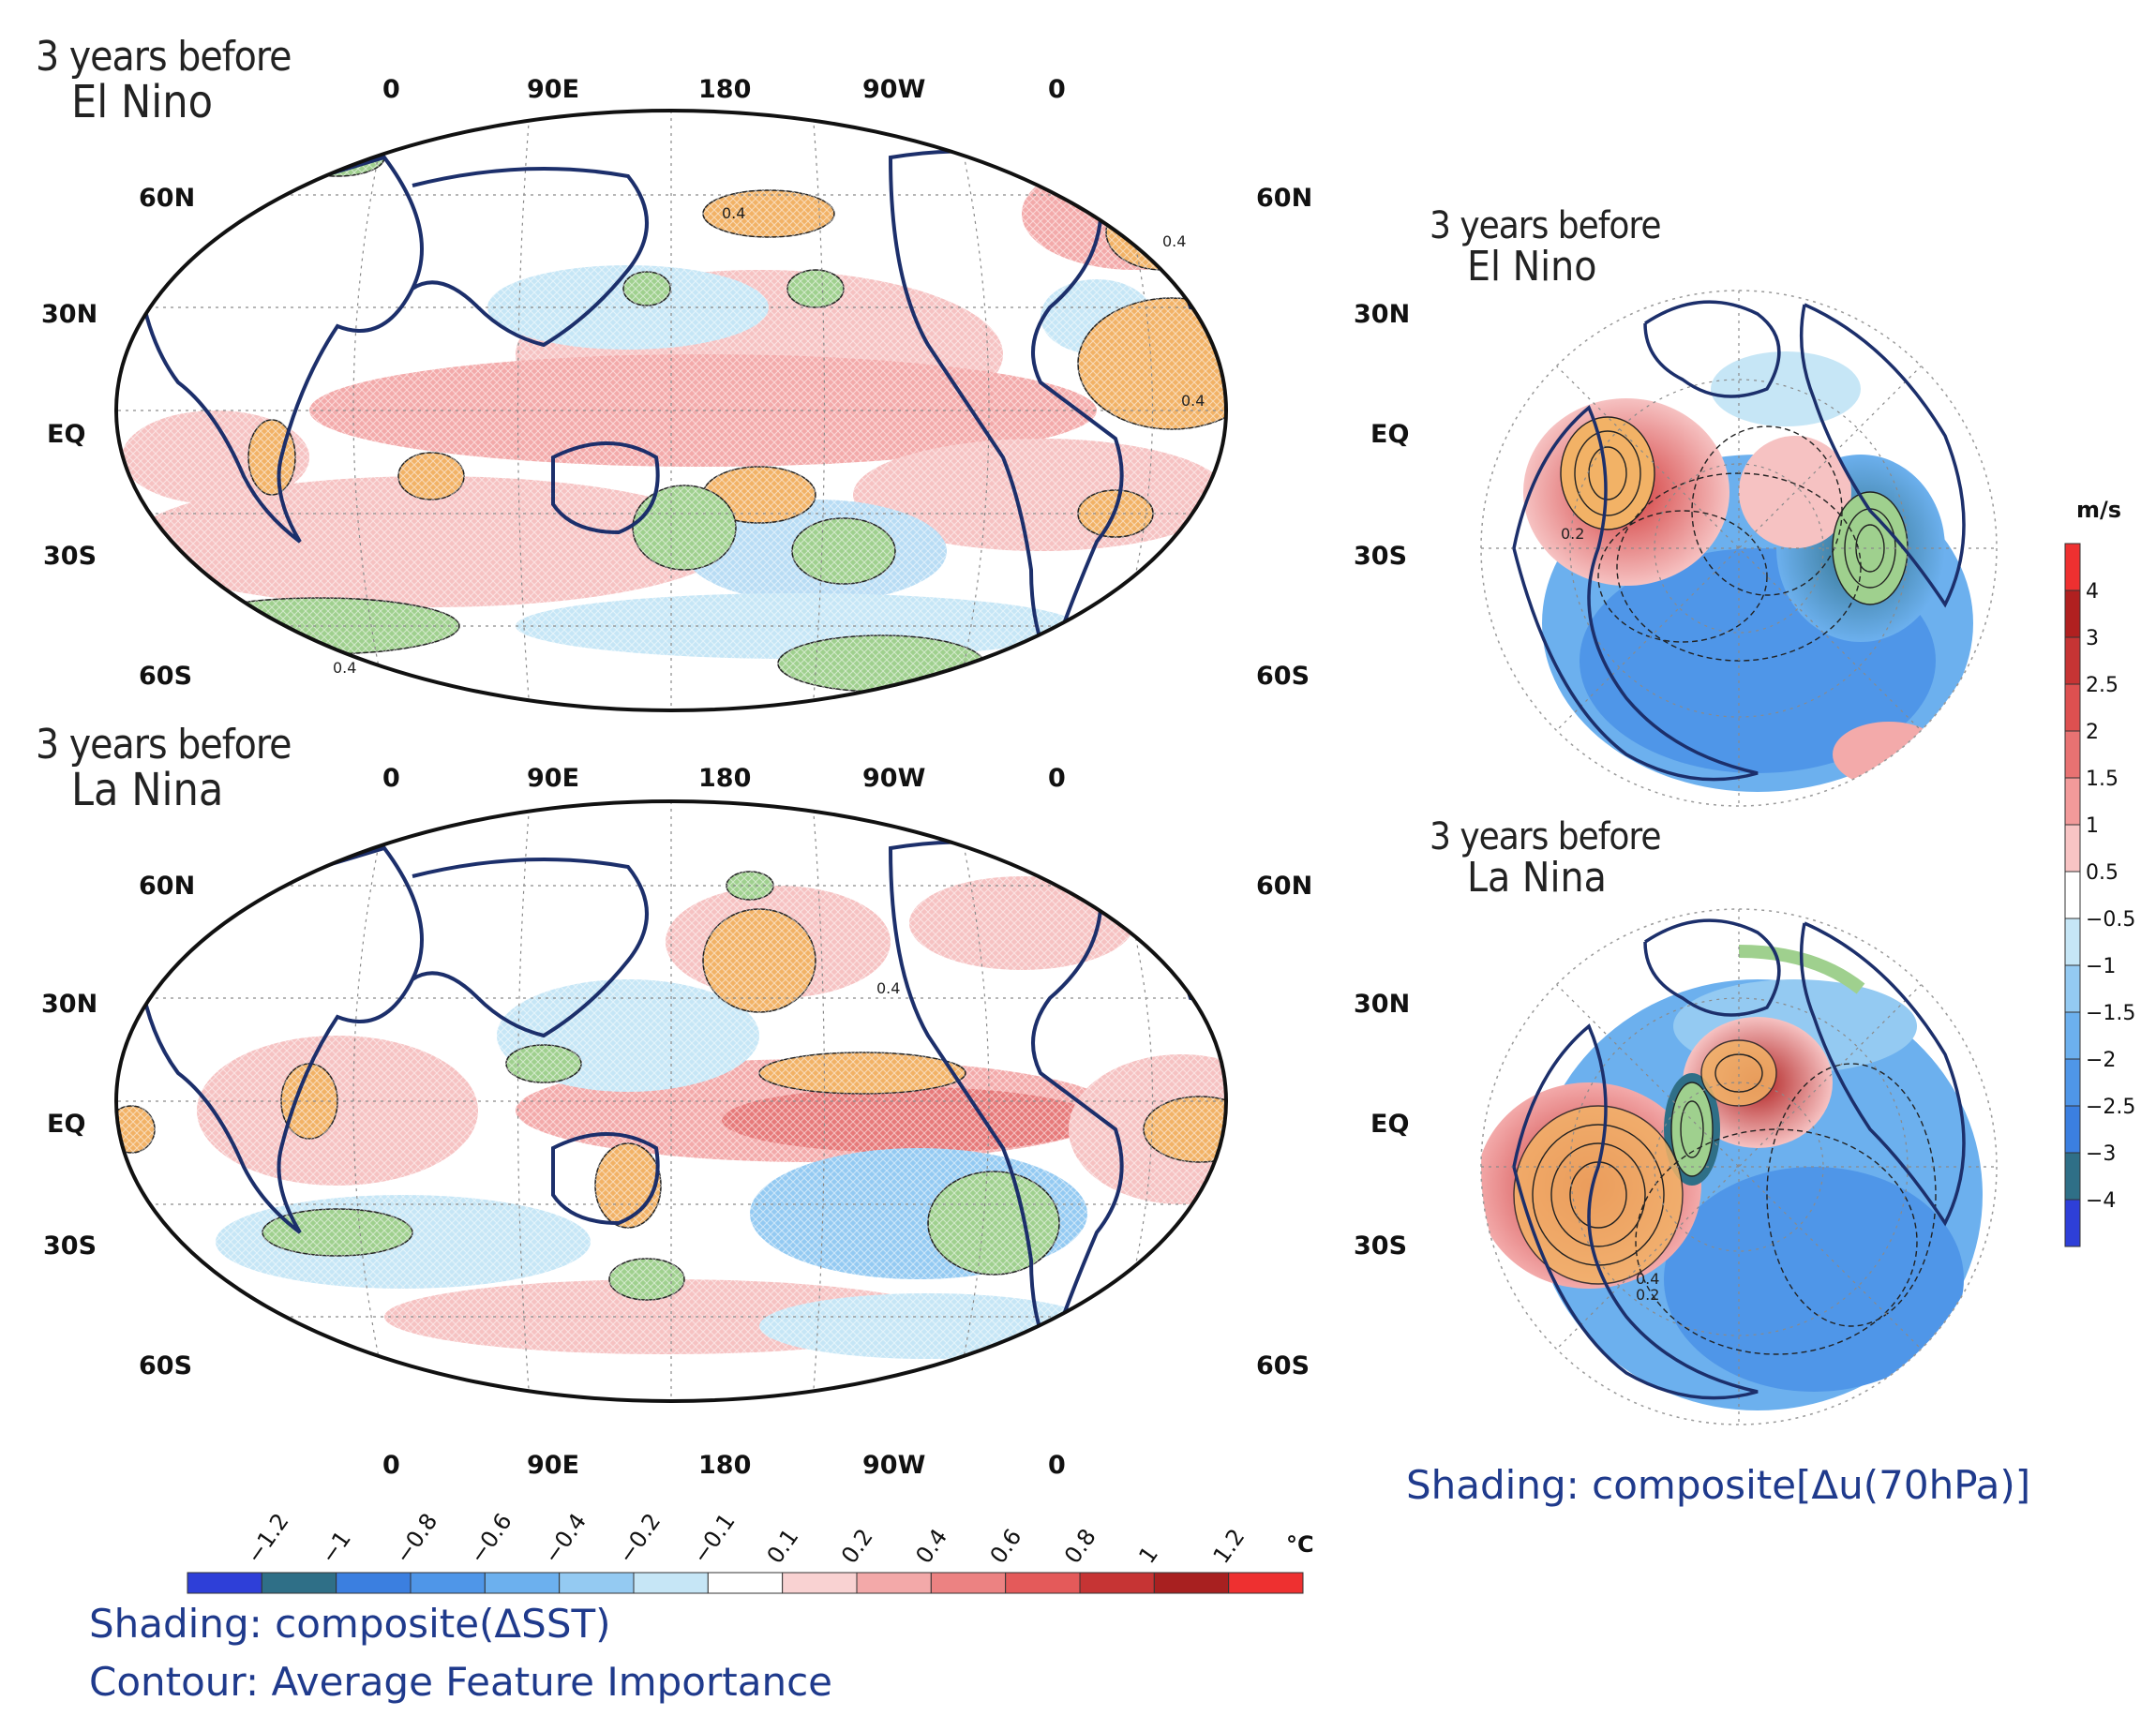 The height and width of the screenshot is (1731, 2156). What do you see at coordinates (2103, 685) in the screenshot?
I see `u-colorbar-tick-label: 2.5` at bounding box center [2103, 685].